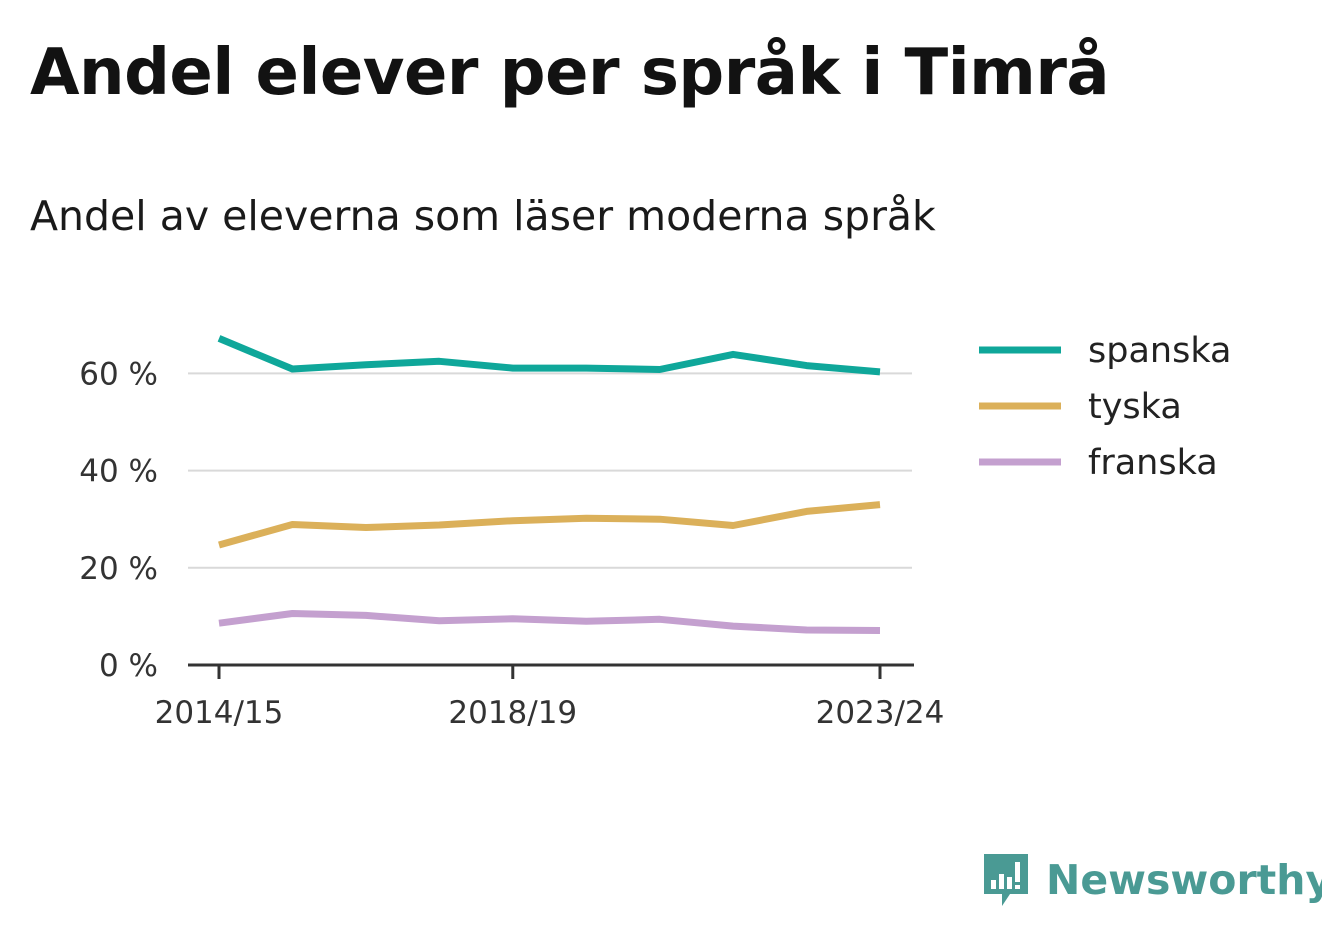  Describe the element at coordinates (549, 355) in the screenshot. I see `series-line-spanska` at that location.